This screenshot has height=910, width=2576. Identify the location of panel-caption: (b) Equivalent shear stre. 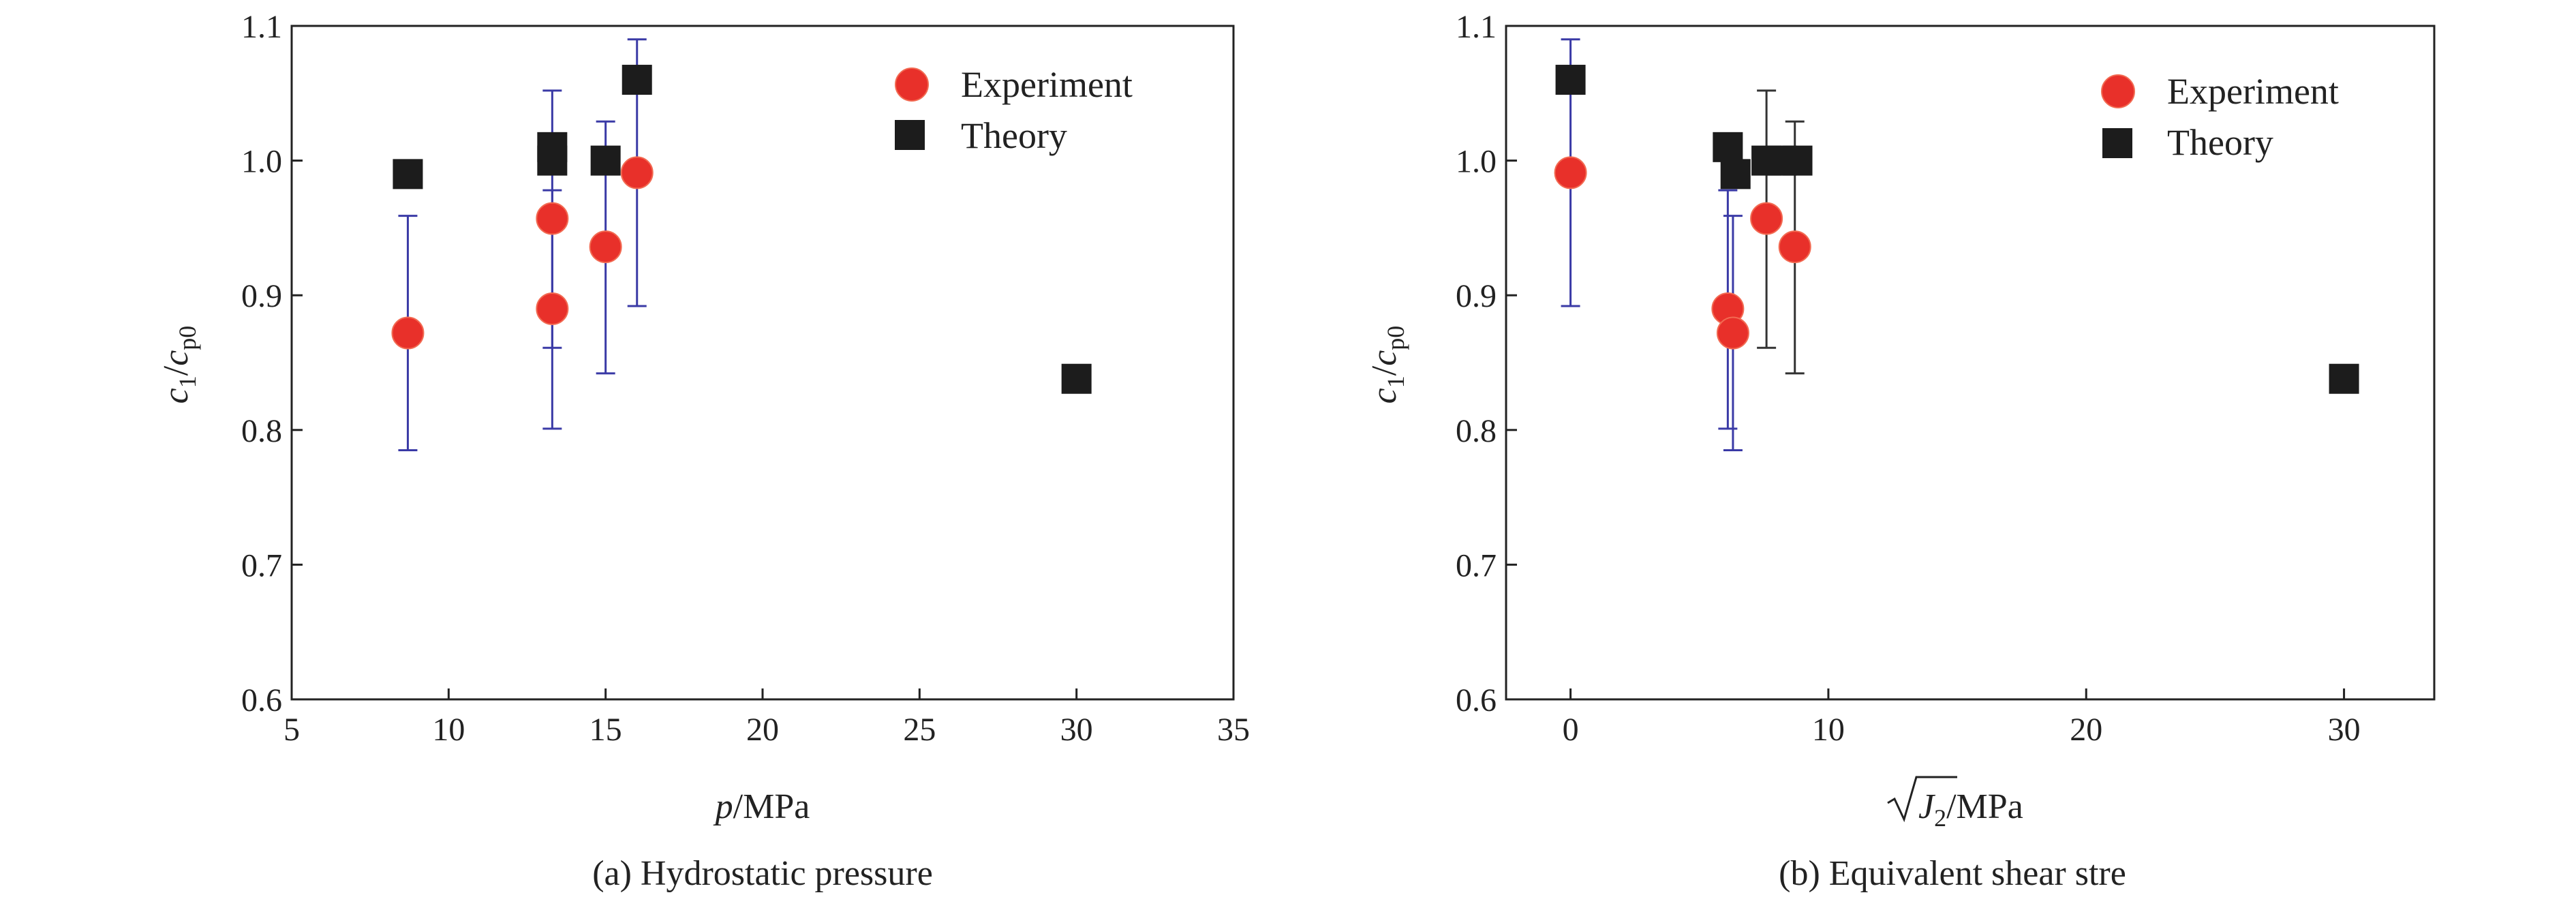
(1952, 873).